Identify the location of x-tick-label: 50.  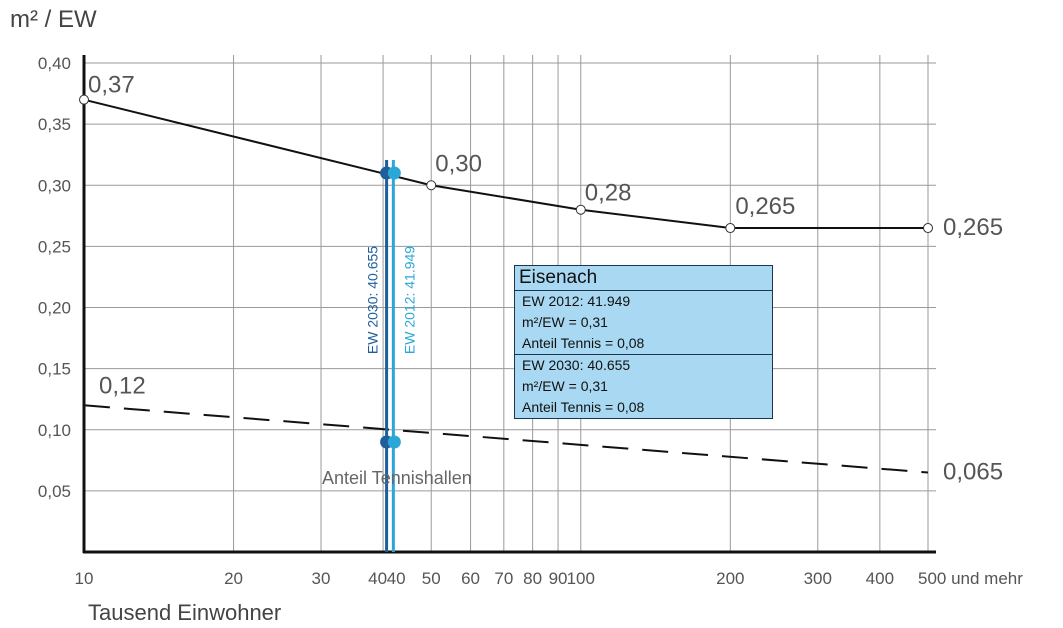
(431, 578).